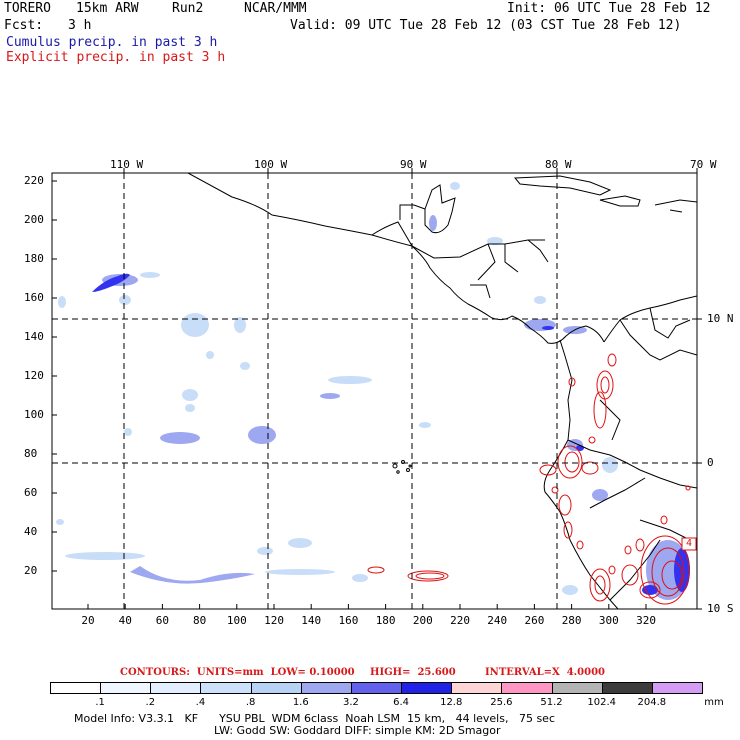  I want to click on y-tick-label: 220, so click(34, 180).